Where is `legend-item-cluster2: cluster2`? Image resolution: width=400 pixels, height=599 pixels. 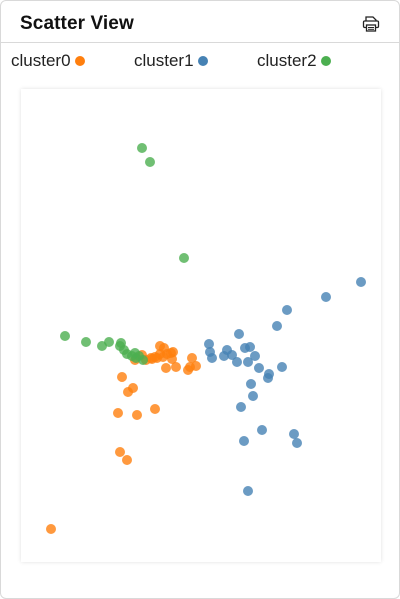 legend-item-cluster2: cluster2 is located at coordinates (294, 61).